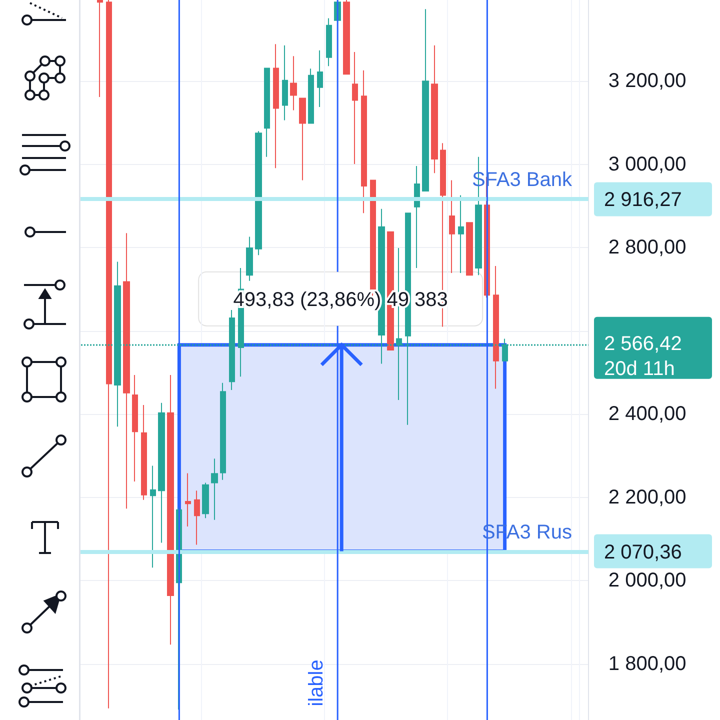 The image size is (720, 720). Describe the element at coordinates (647, 414) in the screenshot. I see `y-tick-label: 2 400,00` at that location.